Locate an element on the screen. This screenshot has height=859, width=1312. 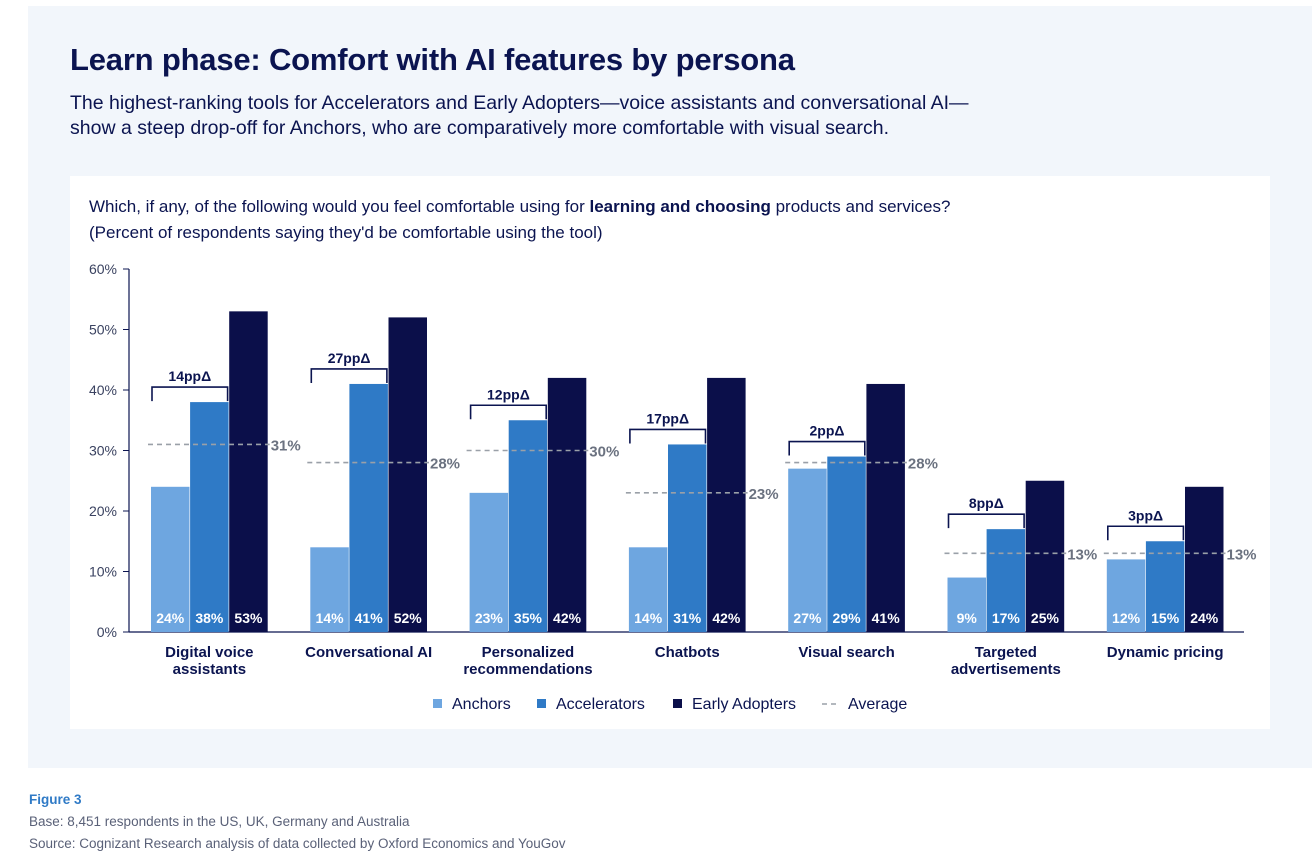
x-category-label: recommendations is located at coordinates (527, 669).